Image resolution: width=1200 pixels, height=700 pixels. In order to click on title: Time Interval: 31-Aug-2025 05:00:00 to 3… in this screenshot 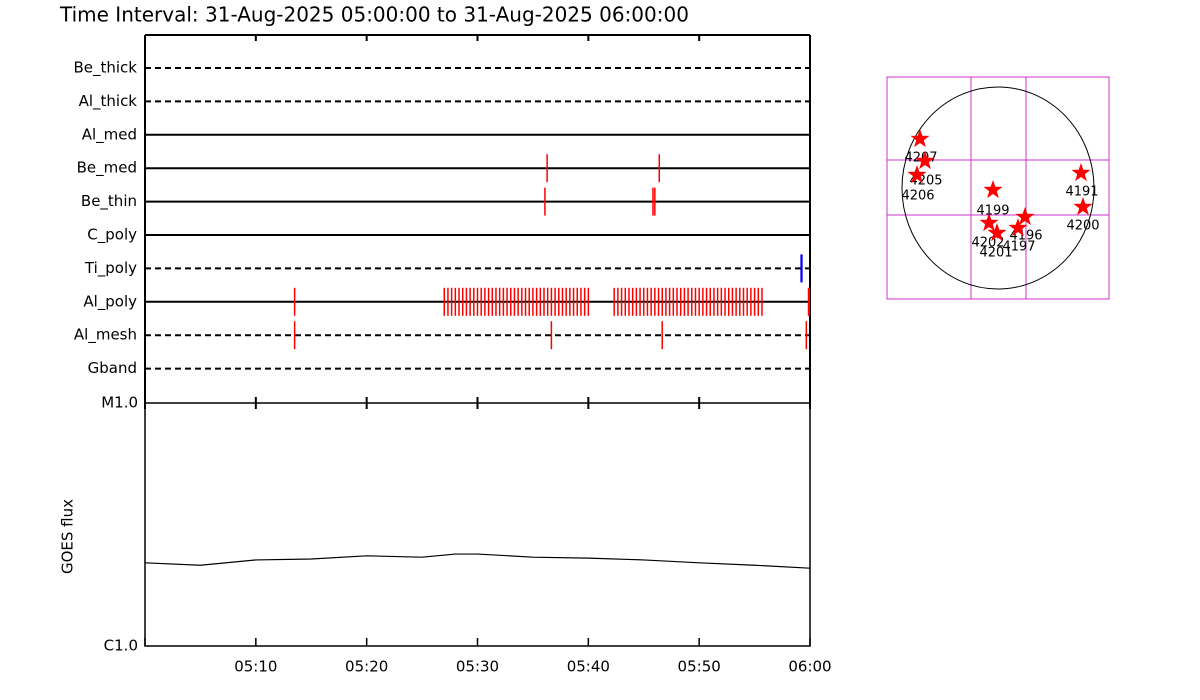, I will do `click(374, 15)`.